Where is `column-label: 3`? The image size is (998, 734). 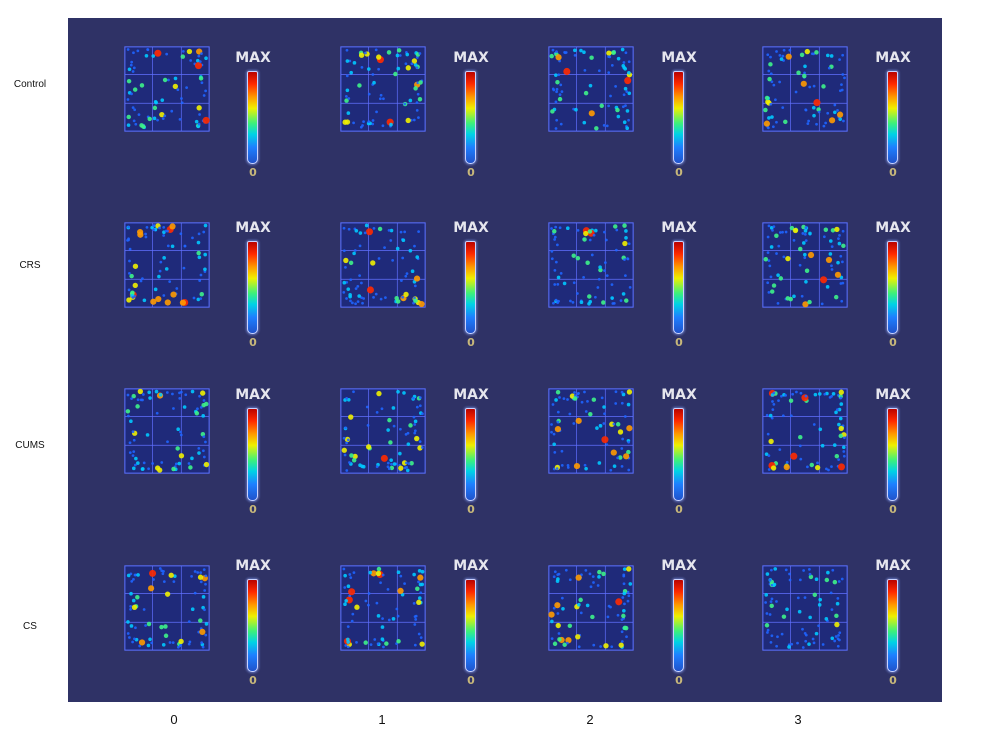
column-label: 3 is located at coordinates (798, 719).